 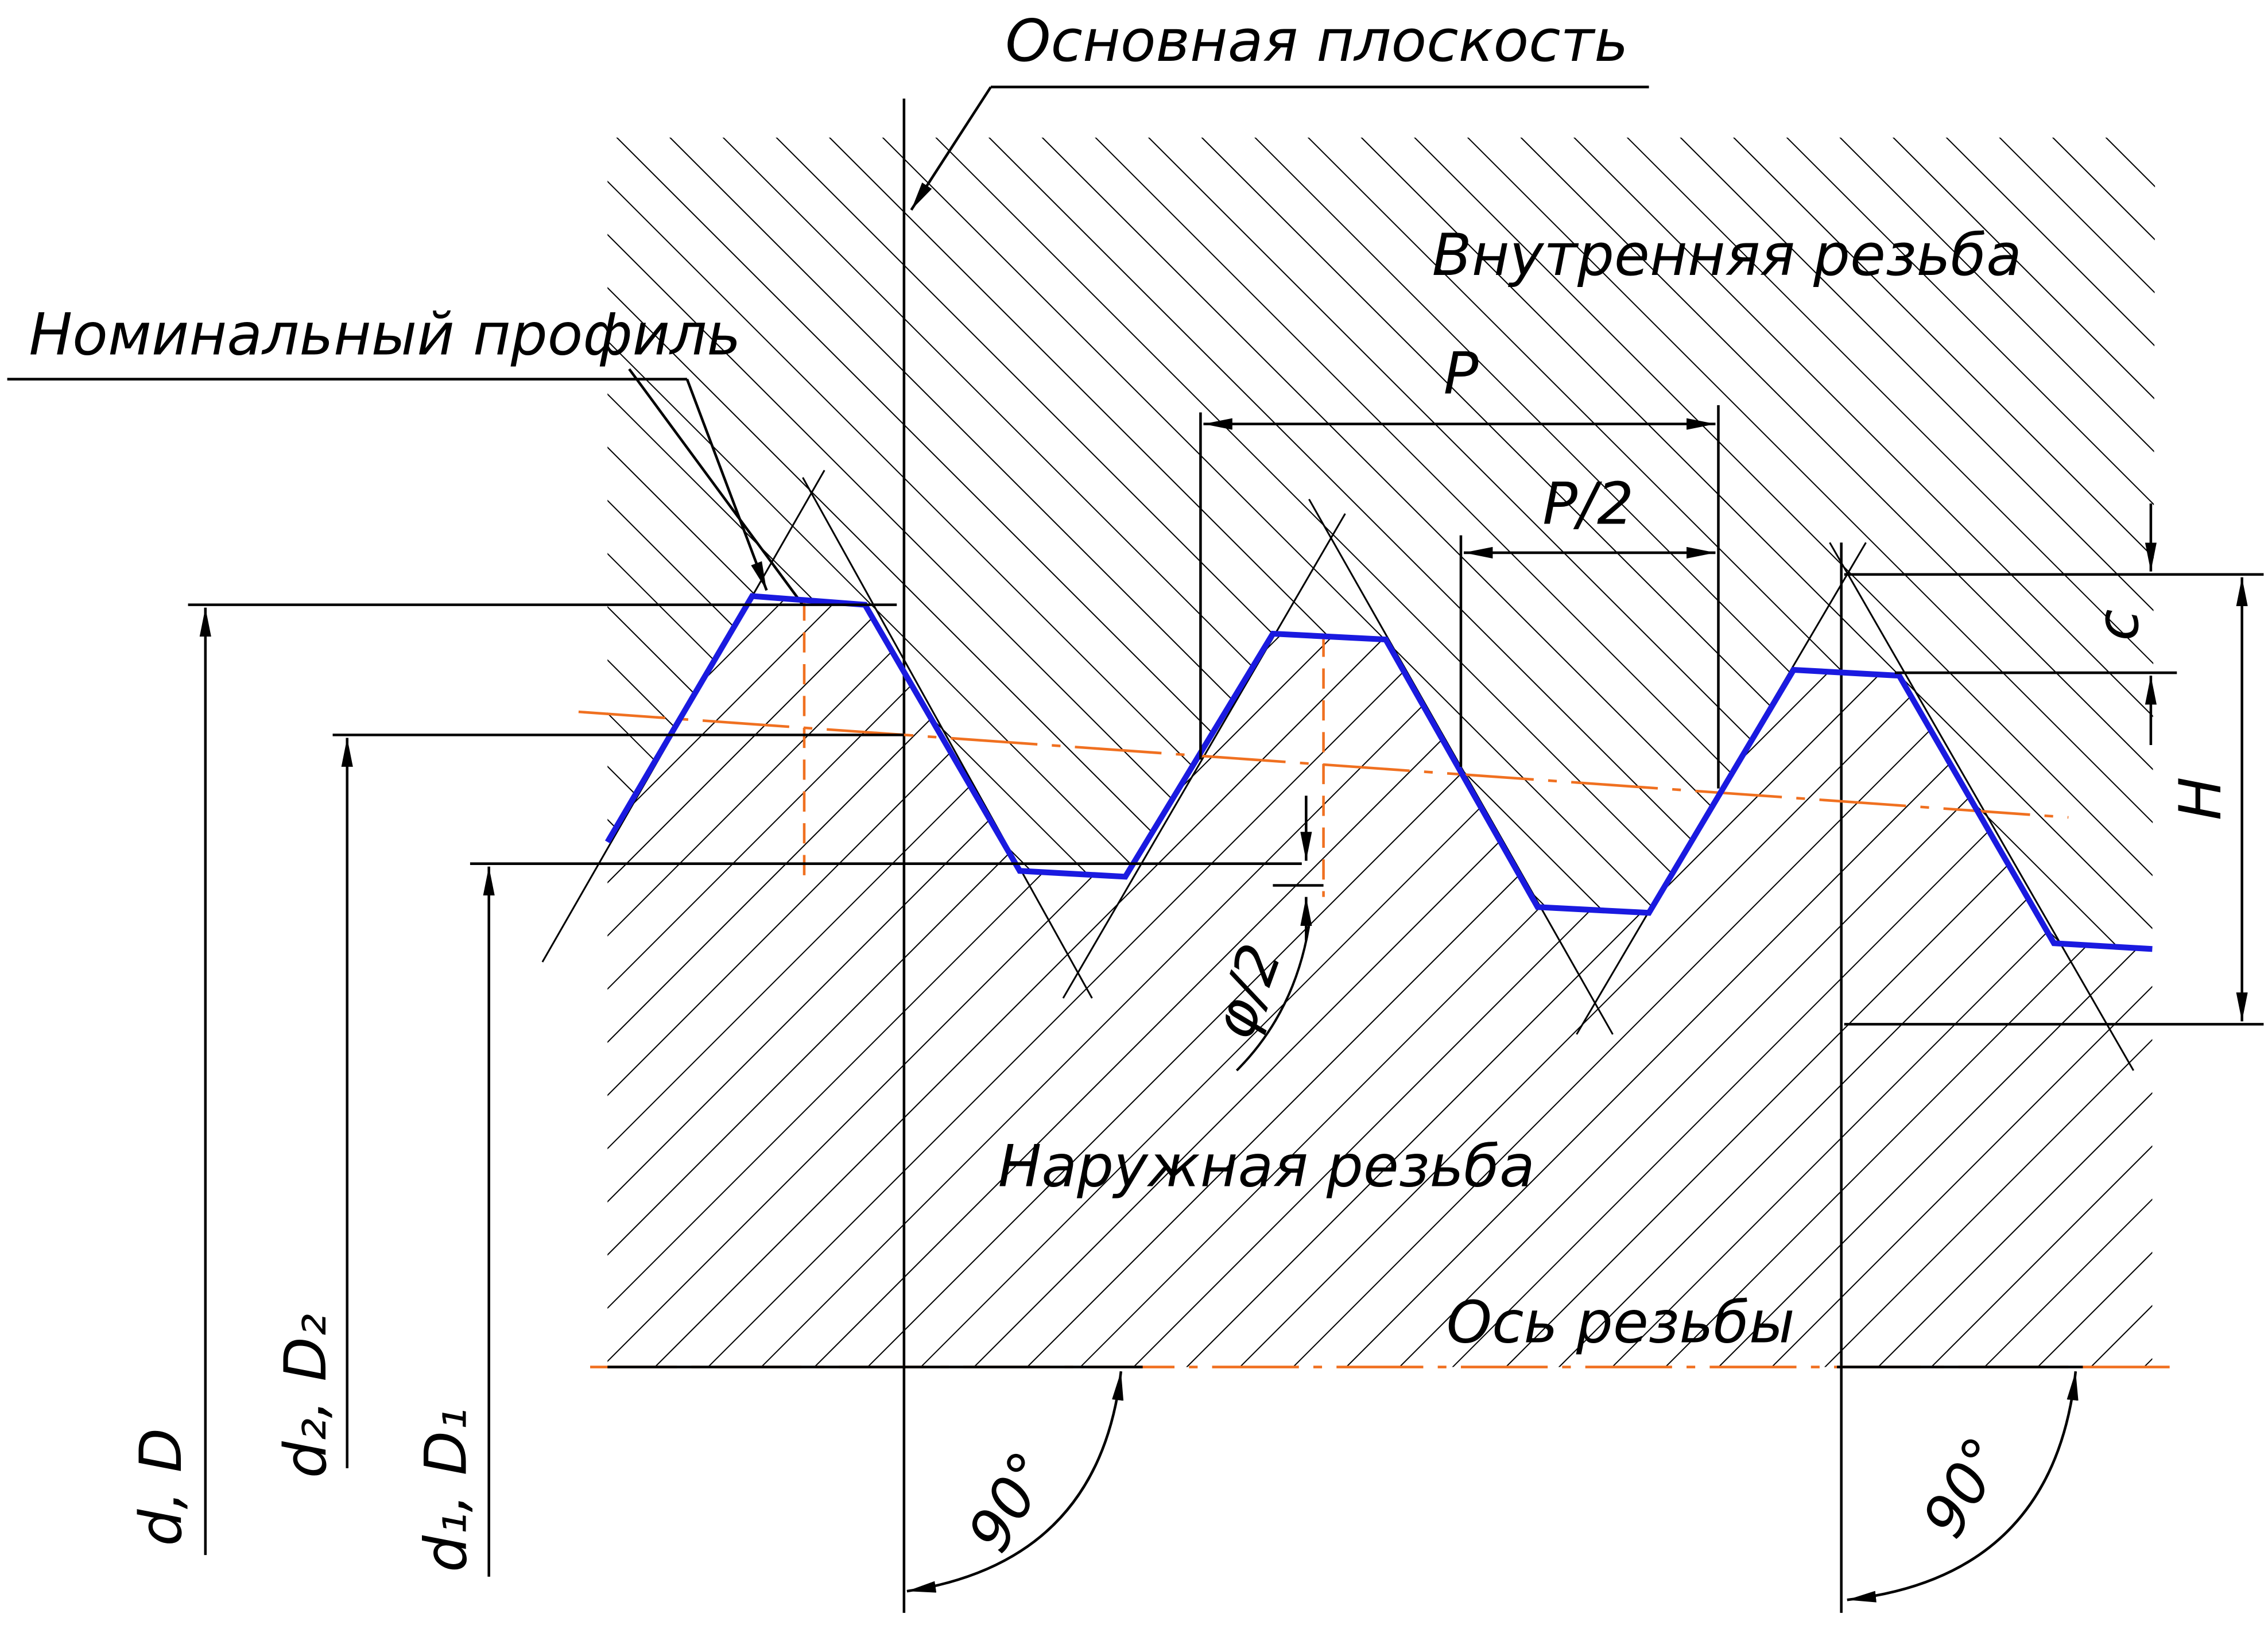 What do you see at coordinates (385, 335) in the screenshot?
I see `label: Номинальный профиль` at bounding box center [385, 335].